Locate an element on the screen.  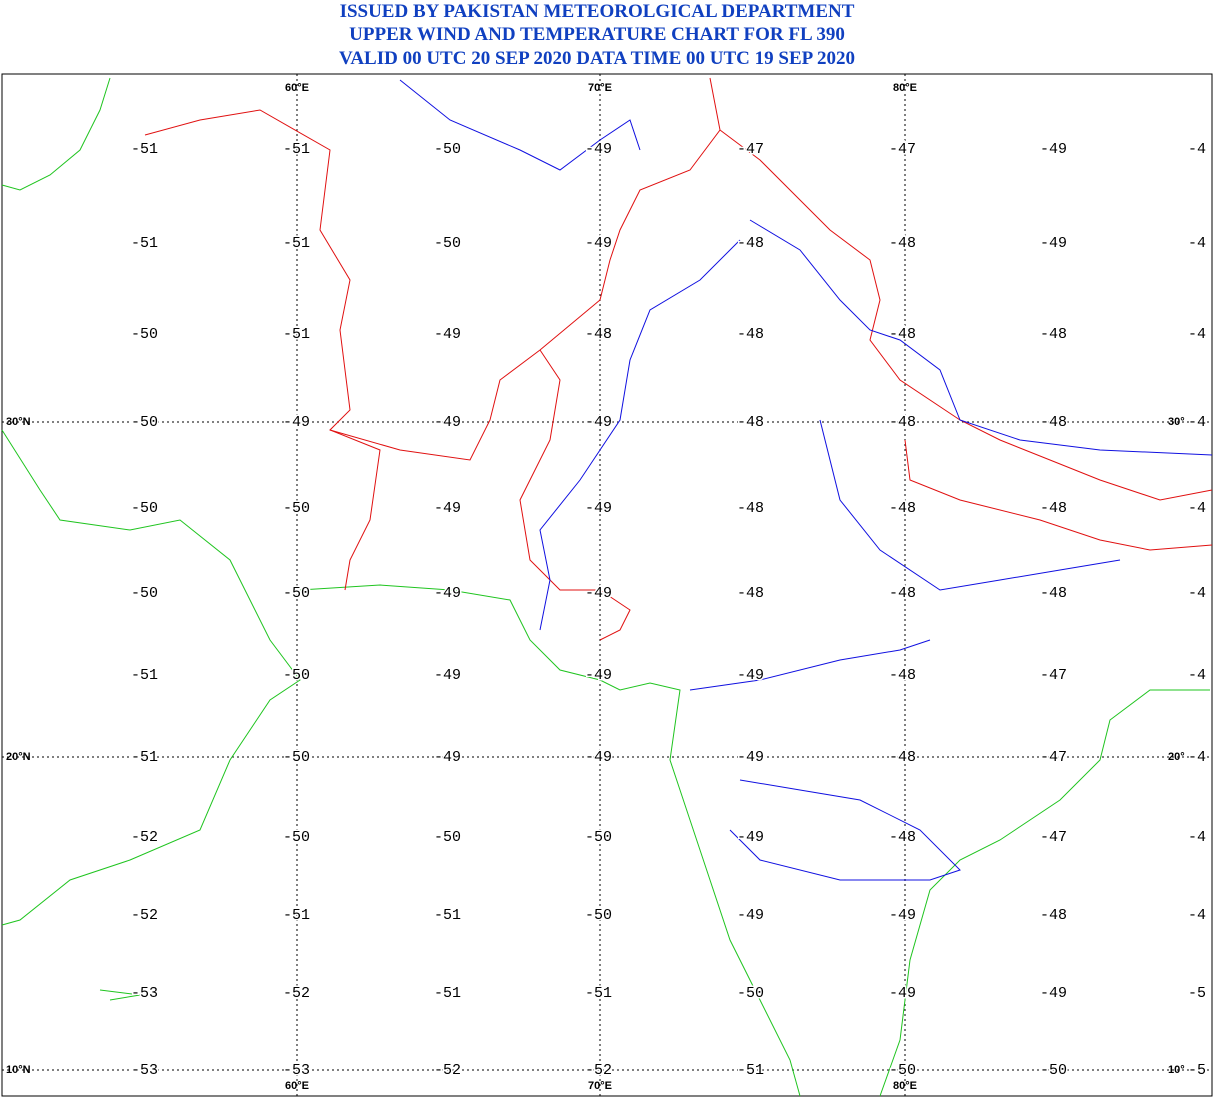
lat-label: 20° is located at coordinates (1176, 757).